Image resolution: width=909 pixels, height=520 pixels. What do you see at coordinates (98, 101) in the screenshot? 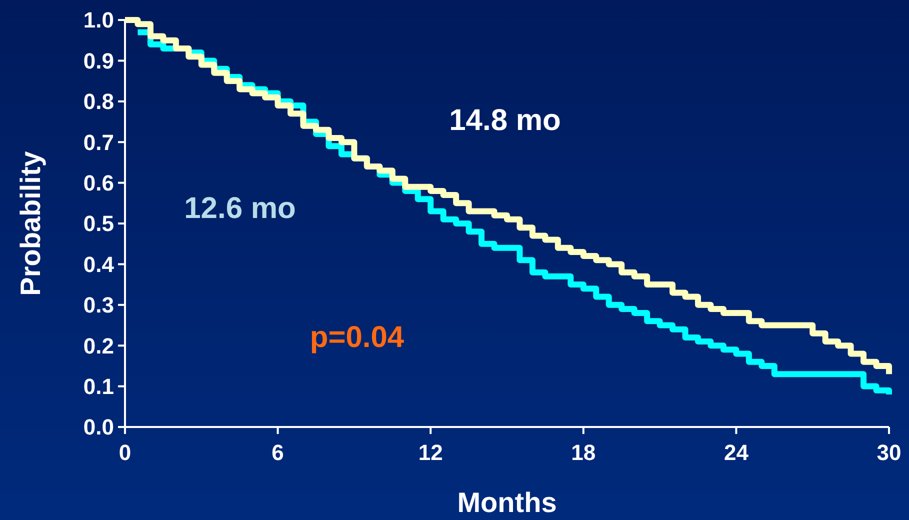
I see `y-tick-label: 0.8` at bounding box center [98, 101].